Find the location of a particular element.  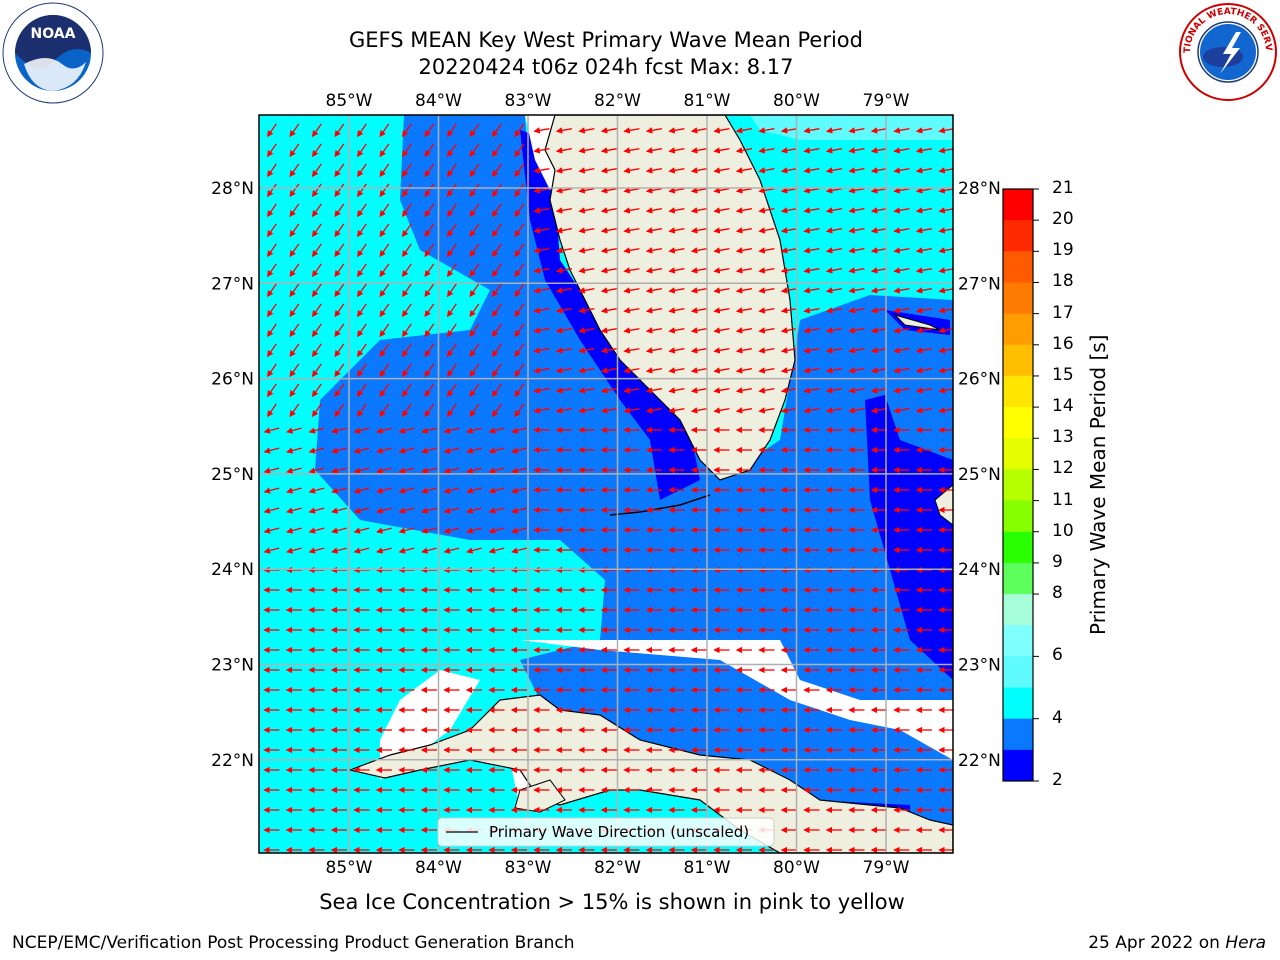

lon-tick-label-top: 83°W is located at coordinates (528, 101).